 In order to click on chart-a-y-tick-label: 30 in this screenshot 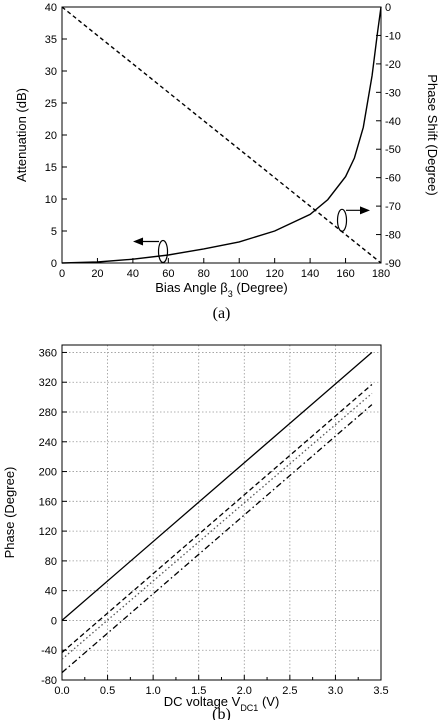, I will do `click(51, 72)`.